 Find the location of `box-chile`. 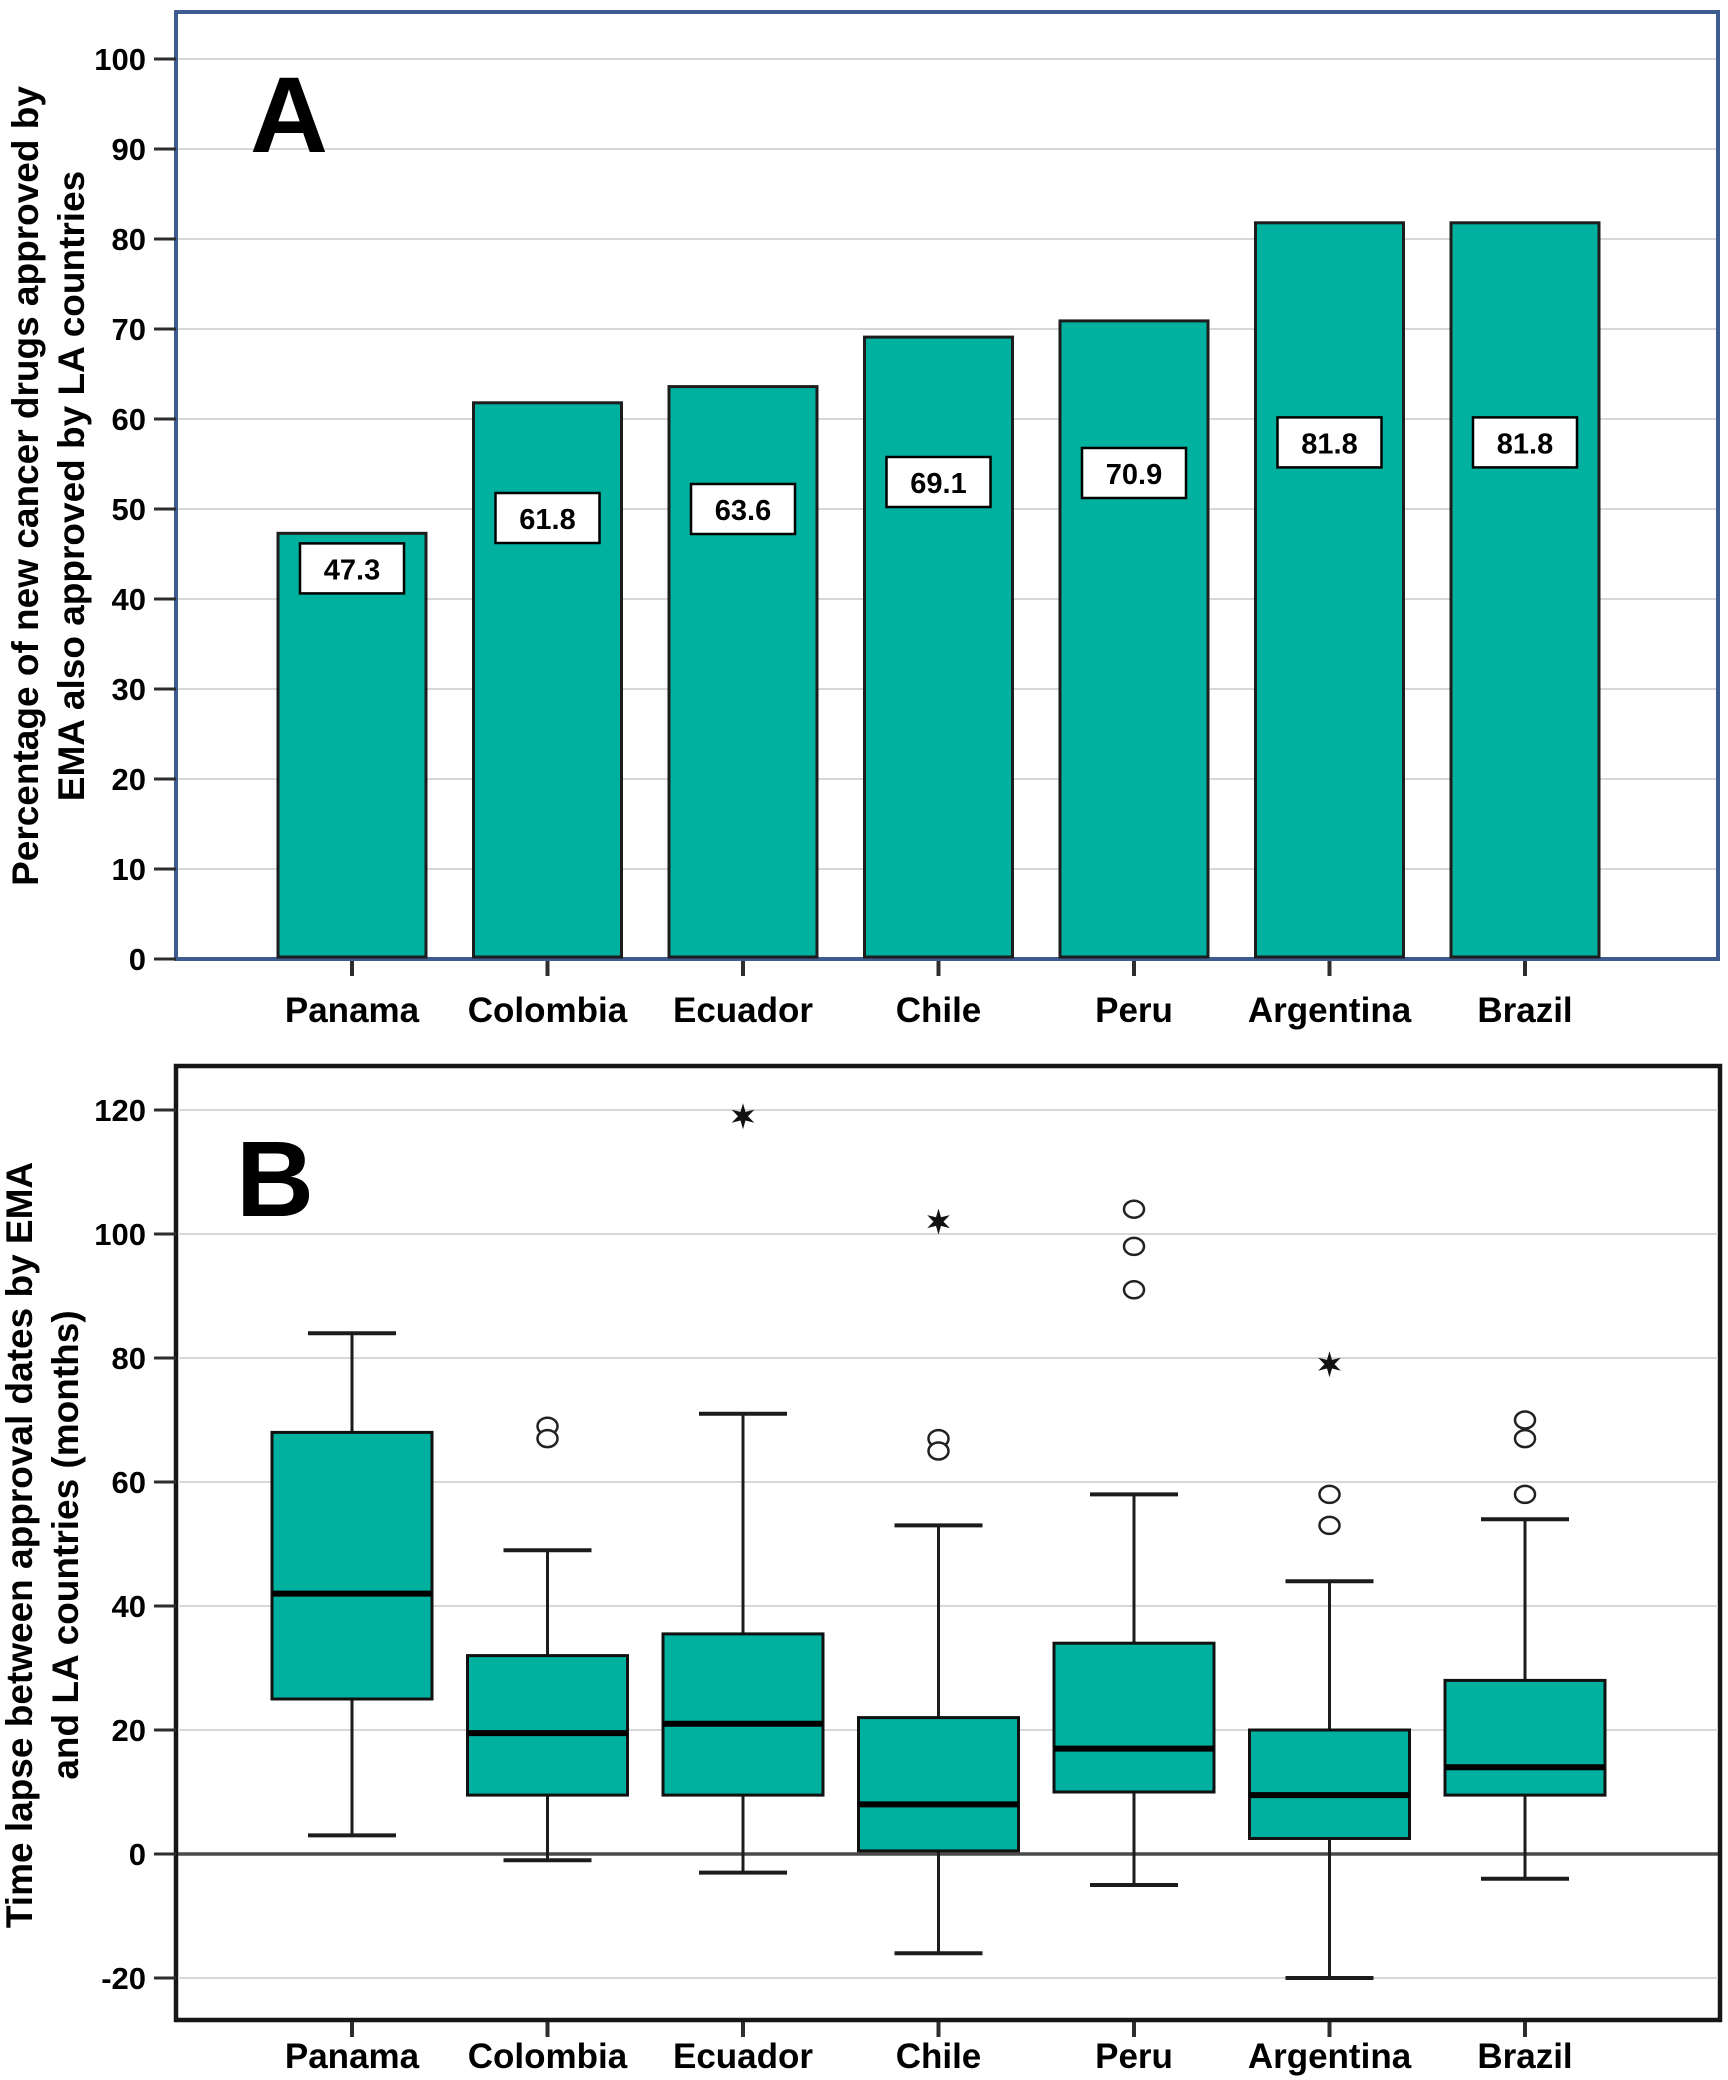

box-chile is located at coordinates (938, 1784).